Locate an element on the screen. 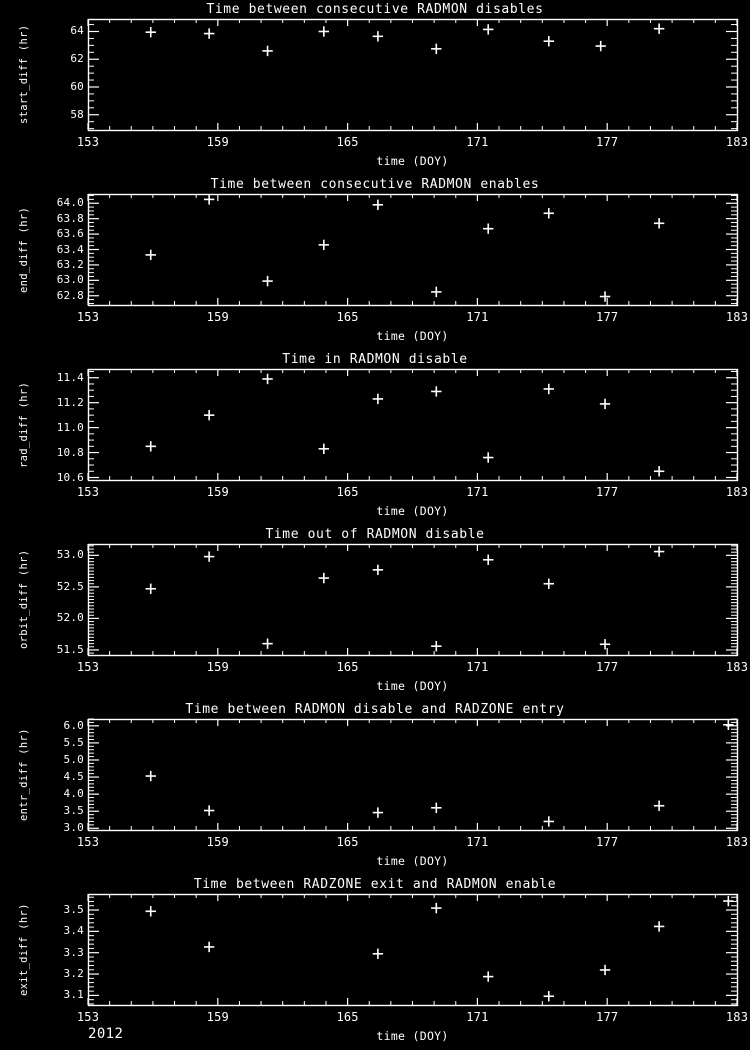 The image size is (750, 1050). y-axis-label: rad_diff (hr) is located at coordinates (24, 424).